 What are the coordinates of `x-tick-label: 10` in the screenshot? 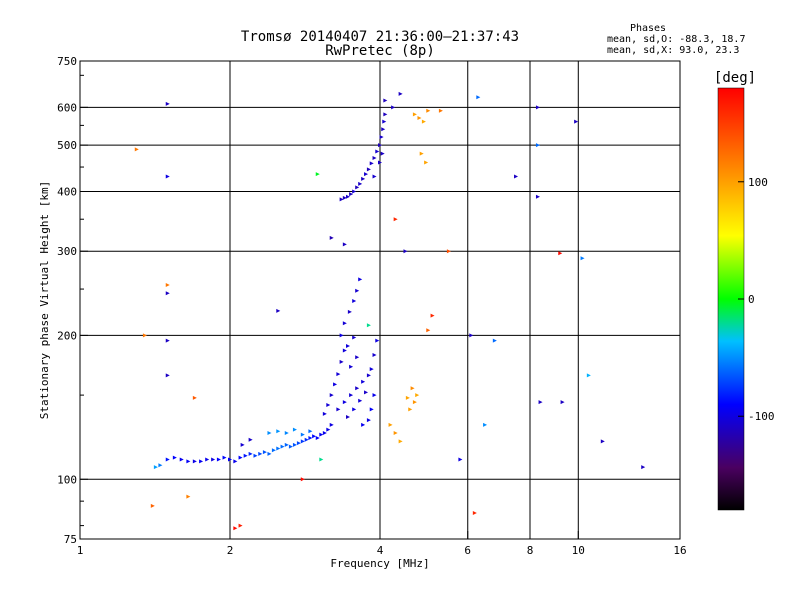 It's located at (578, 550).